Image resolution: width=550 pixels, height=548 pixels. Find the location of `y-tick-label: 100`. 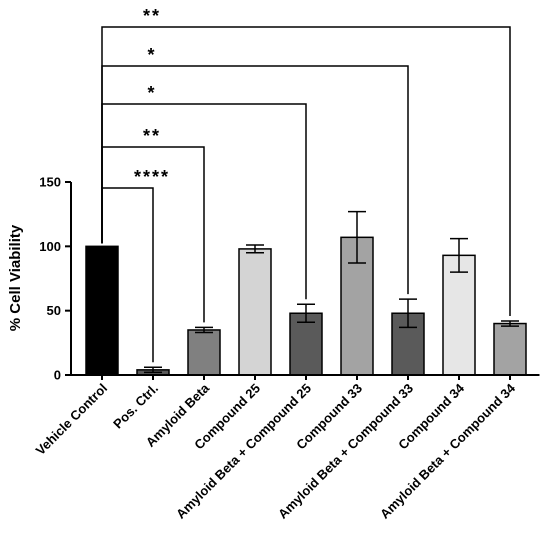

y-tick-label: 100 is located at coordinates (50, 246).